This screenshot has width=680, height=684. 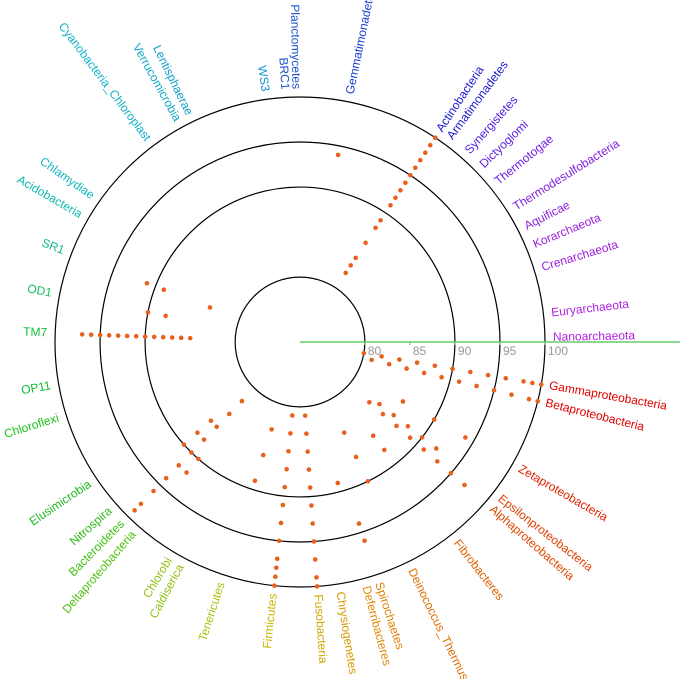 What do you see at coordinates (420, 351) in the screenshot?
I see `r-tick-label: 85` at bounding box center [420, 351].